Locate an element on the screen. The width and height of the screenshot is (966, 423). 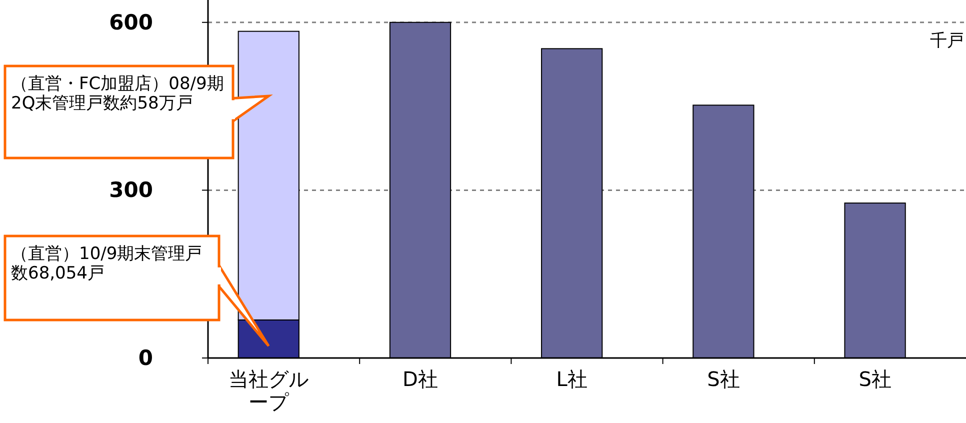
y-tick-label: 0 is located at coordinates (145, 358).